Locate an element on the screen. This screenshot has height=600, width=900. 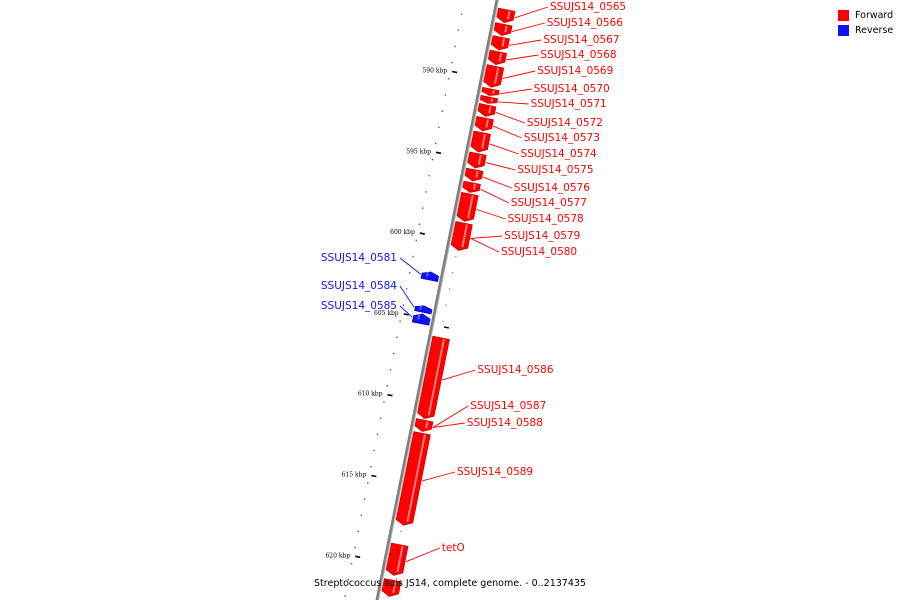
forward-swatch is located at coordinates (843, 15).